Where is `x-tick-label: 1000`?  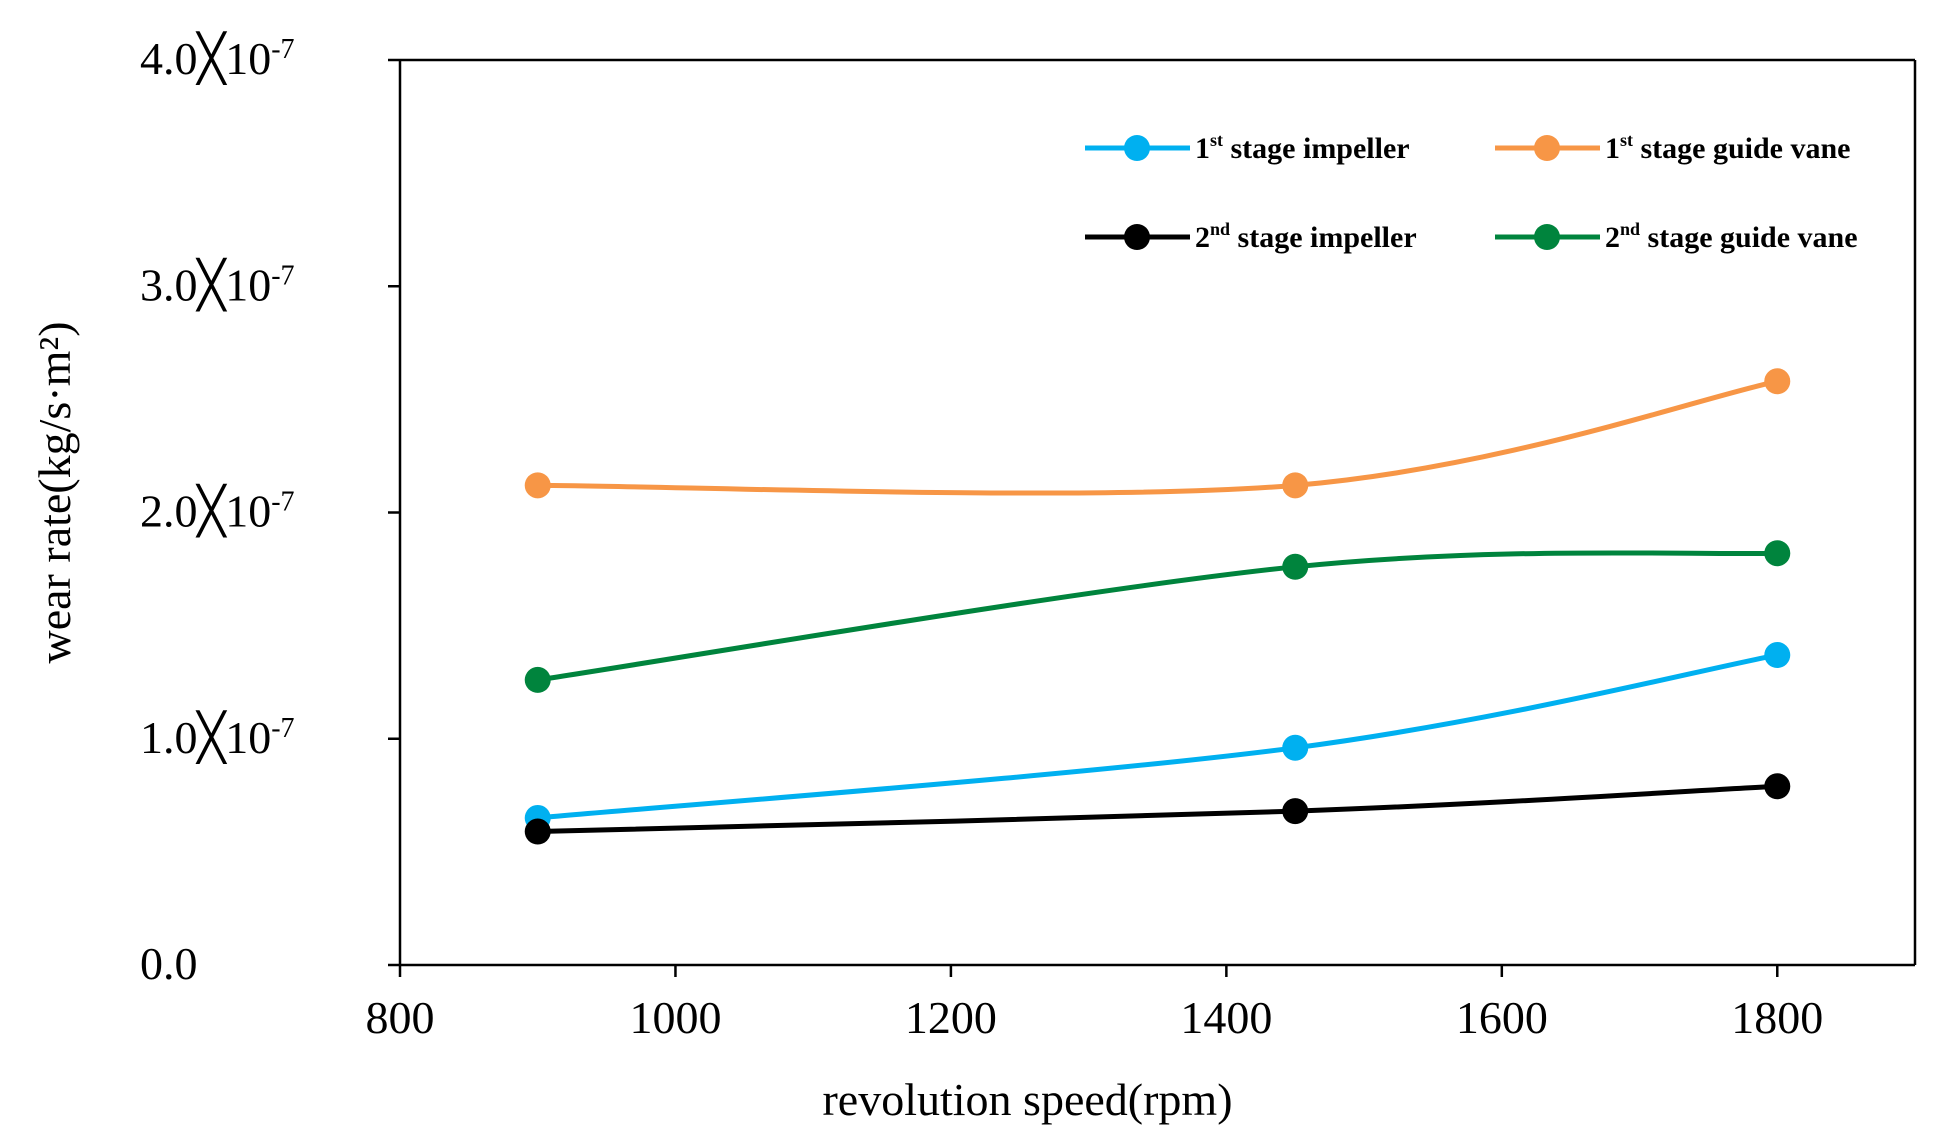 x-tick-label: 1000 is located at coordinates (675, 1017).